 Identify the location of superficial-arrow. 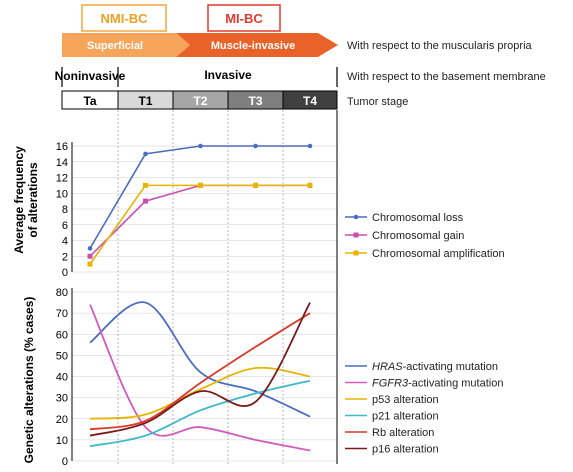
(126, 45).